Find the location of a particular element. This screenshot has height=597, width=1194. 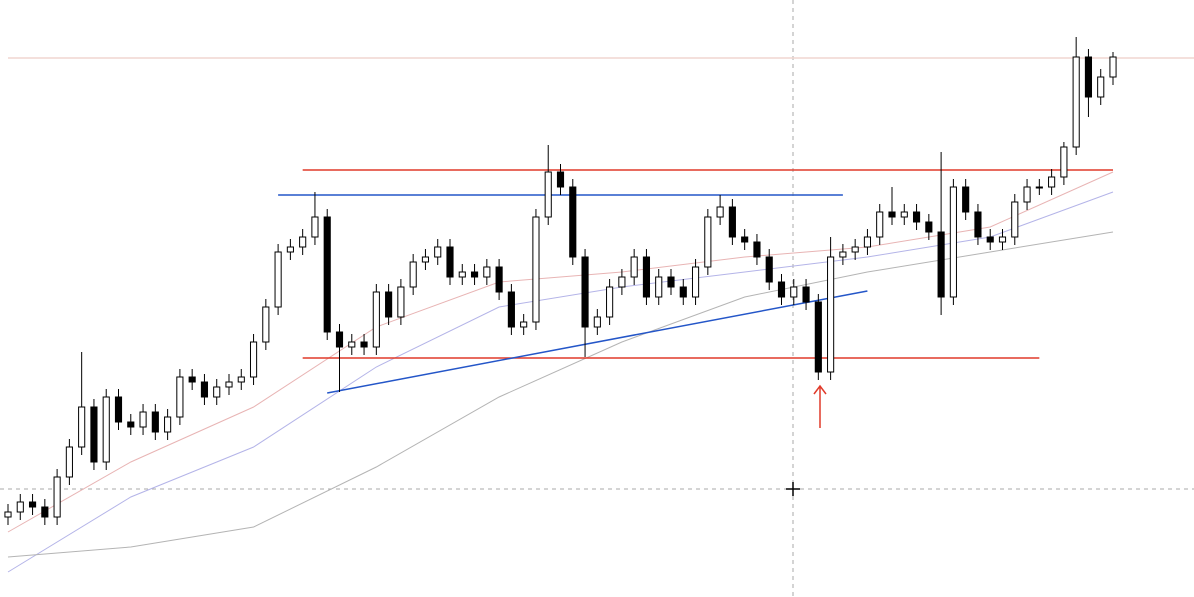

crosshair-cursor is located at coordinates (793, 489).